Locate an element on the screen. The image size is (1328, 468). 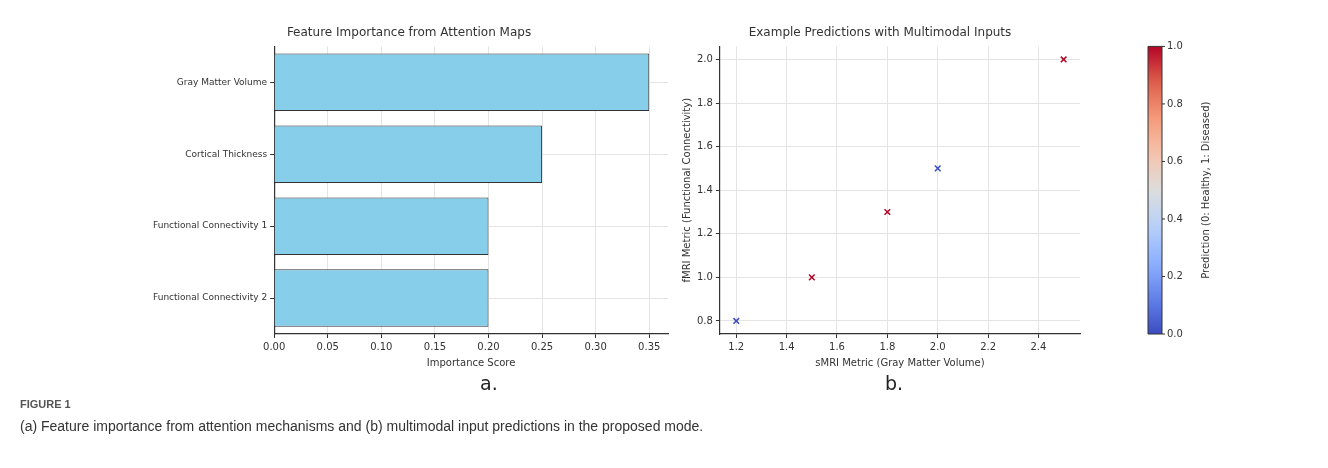
text: b. is located at coordinates (894, 383).